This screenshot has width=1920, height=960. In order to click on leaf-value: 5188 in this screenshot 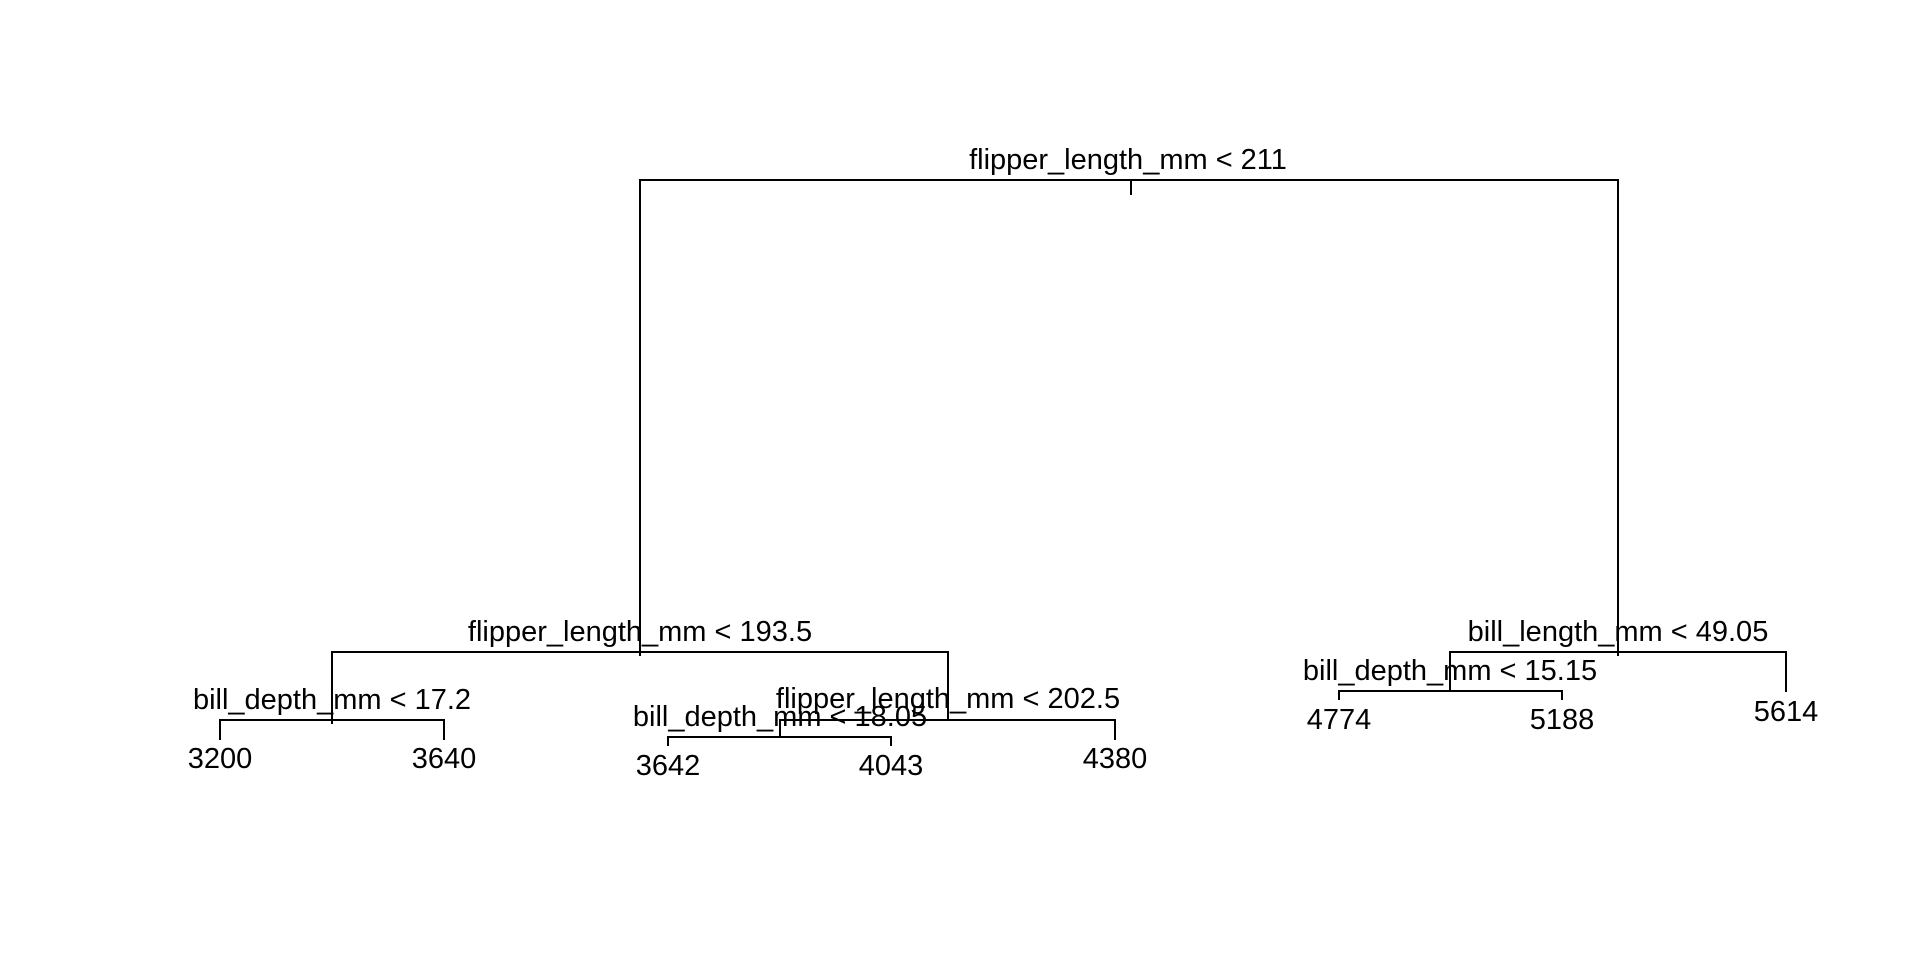, I will do `click(1562, 720)`.